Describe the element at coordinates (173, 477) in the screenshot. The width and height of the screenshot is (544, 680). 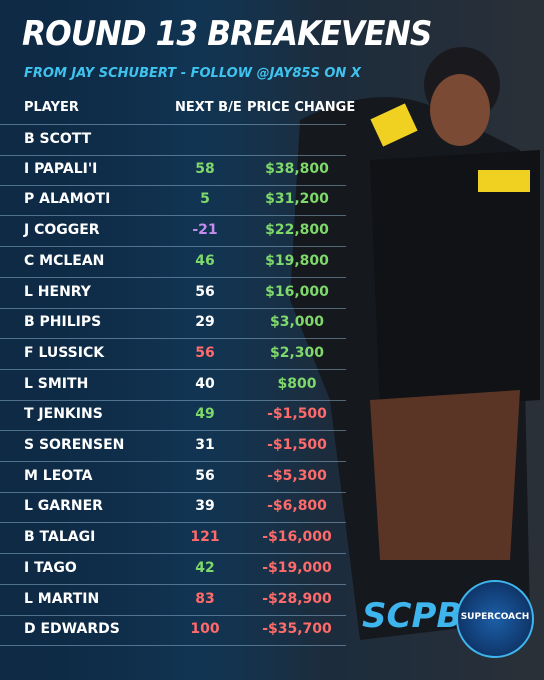
I see `table-row: M LEOTA 56 -$5,300` at that location.